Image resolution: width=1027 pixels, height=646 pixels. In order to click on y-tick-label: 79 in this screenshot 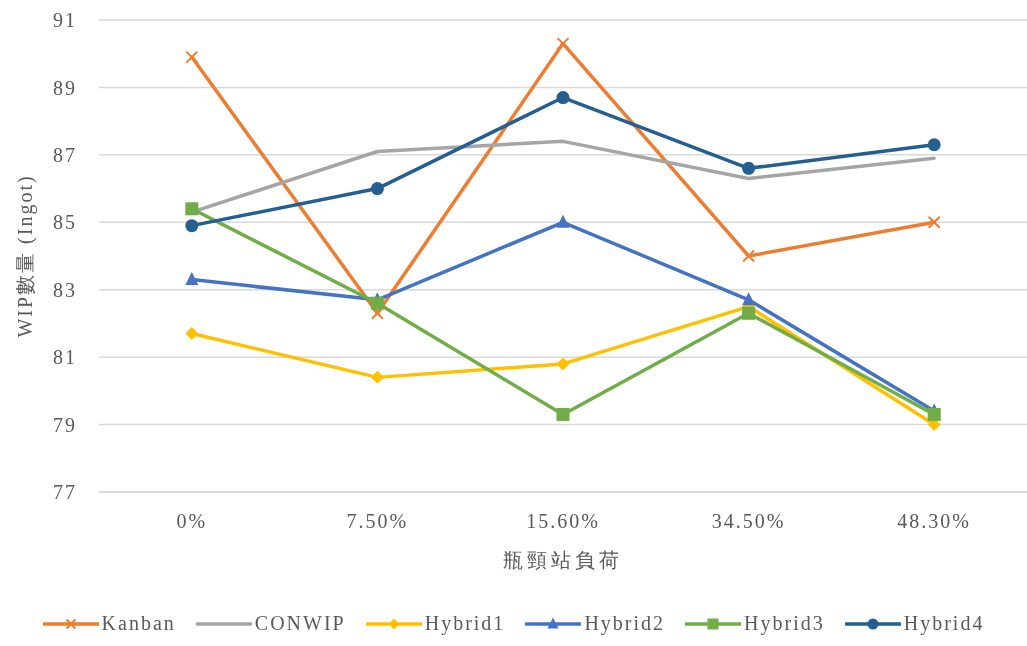, I will do `click(65, 424)`.